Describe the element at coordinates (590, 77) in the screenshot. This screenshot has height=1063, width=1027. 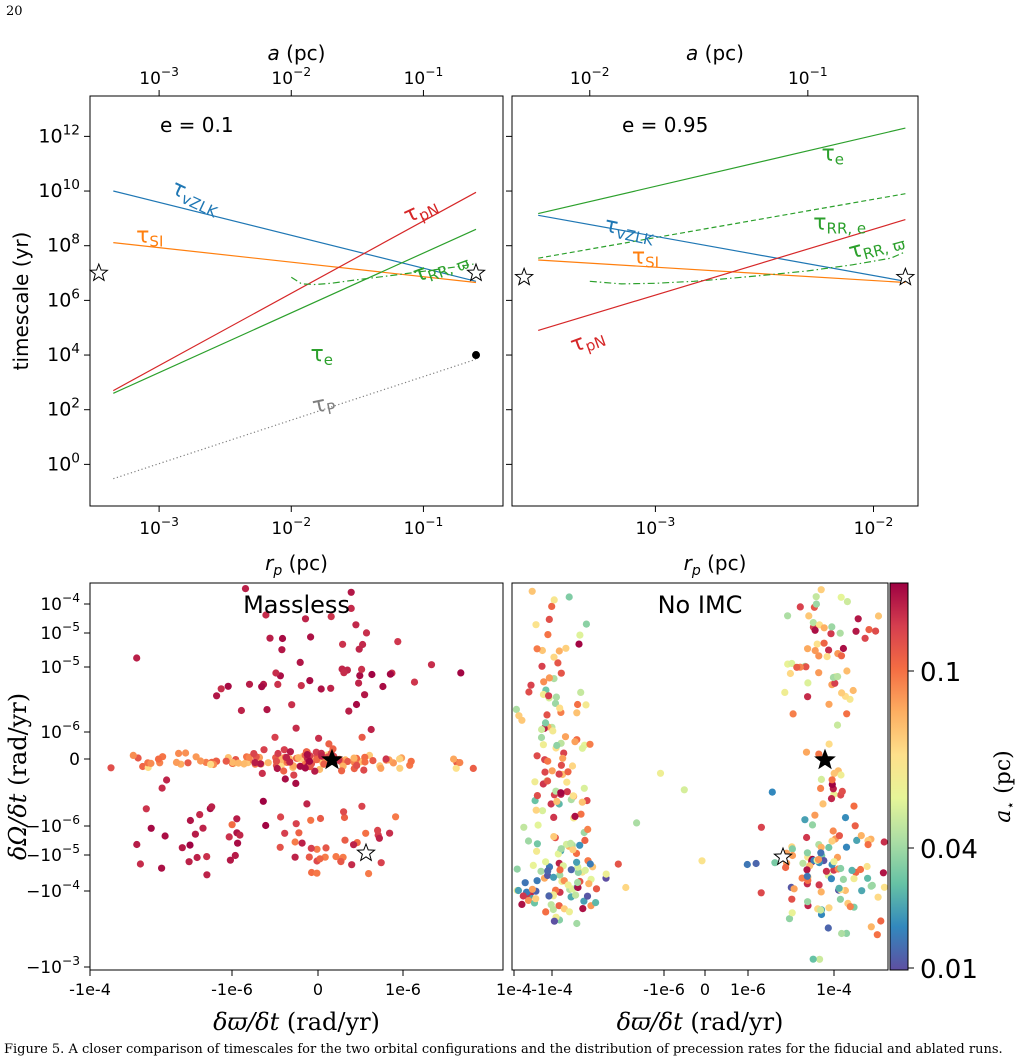
I see `top-tick-label: 10⁻²` at that location.